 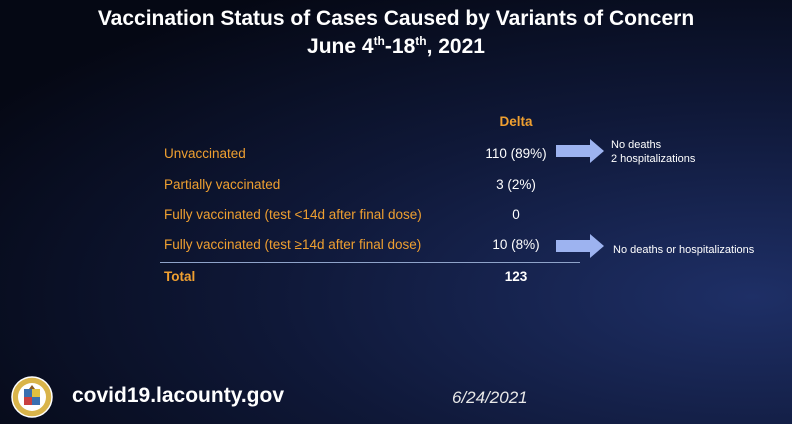 What do you see at coordinates (205, 153) in the screenshot?
I see `row-label-unvaccinated: Unvaccinated` at bounding box center [205, 153].